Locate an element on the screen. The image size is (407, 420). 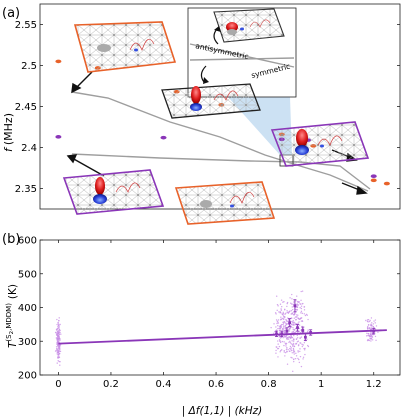
mesh-left-bottom-red-lobe is located at coordinates (100, 186).